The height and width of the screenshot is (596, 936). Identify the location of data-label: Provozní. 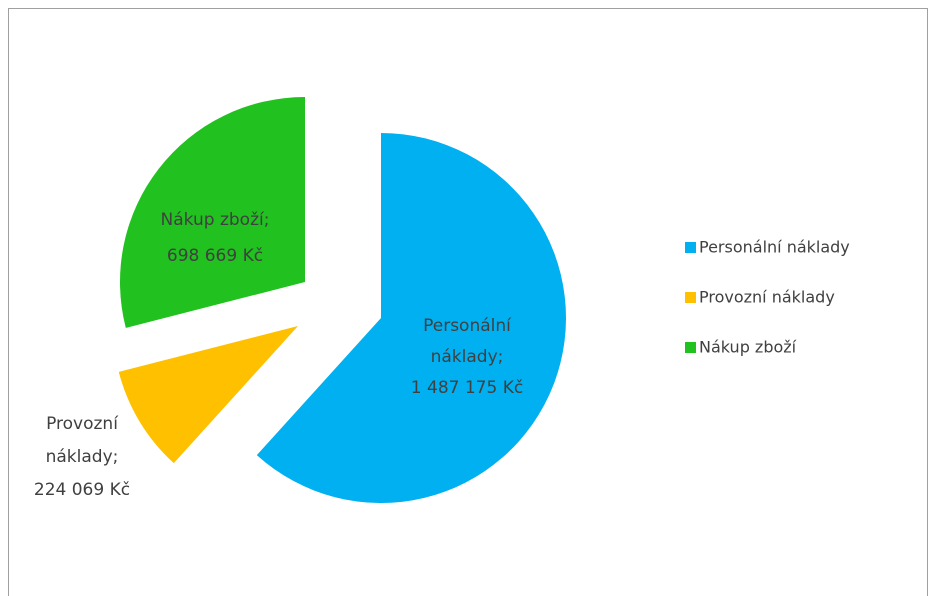
(82, 424).